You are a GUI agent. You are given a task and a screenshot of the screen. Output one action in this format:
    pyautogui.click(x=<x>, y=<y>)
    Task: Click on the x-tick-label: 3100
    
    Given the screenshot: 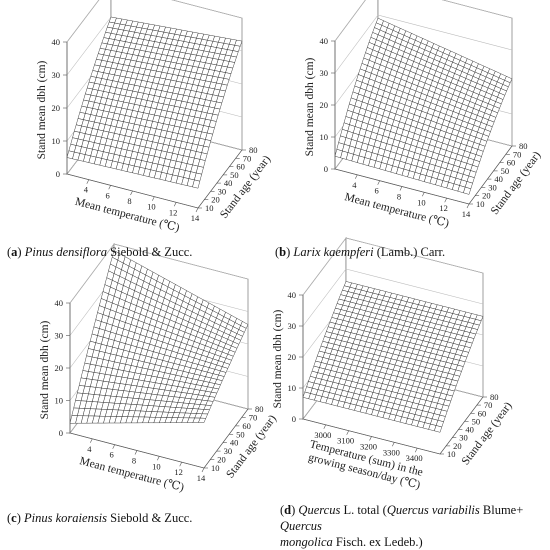 What is the action you would take?
    pyautogui.click(x=345, y=441)
    